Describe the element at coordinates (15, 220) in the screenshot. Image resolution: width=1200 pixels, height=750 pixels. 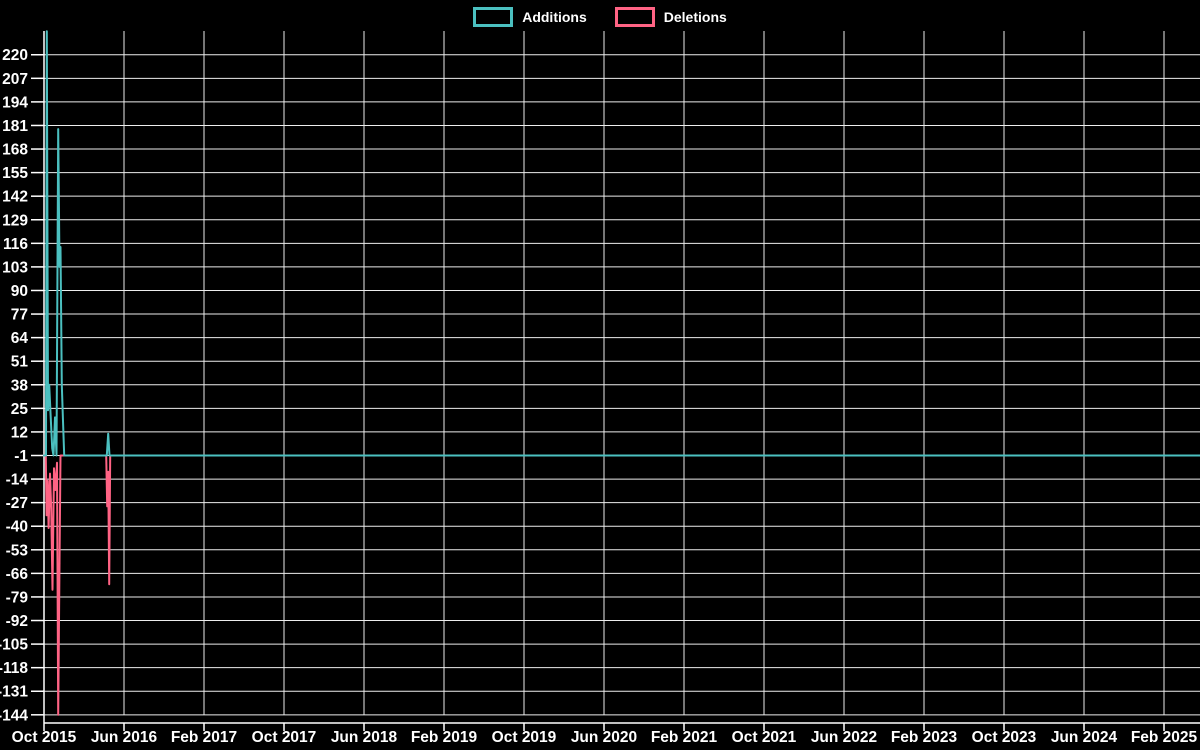
I see `y-tick-label: 129` at that location.